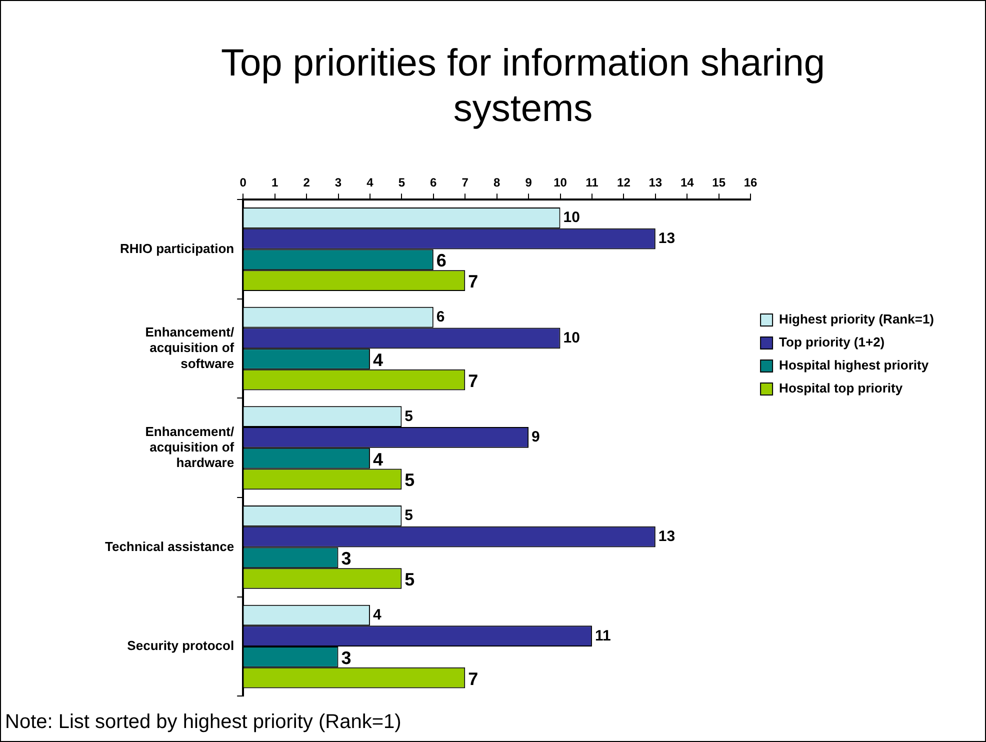 The width and height of the screenshot is (986, 742). Describe the element at coordinates (592, 183) in the screenshot. I see `x-tick-label: 11` at that location.